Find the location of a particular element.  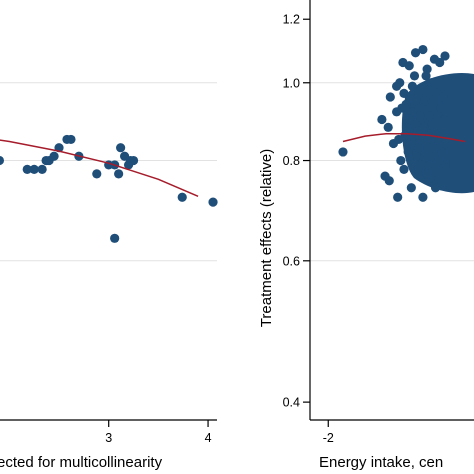

left-x-axis-title: ected for multicollinearity is located at coordinates (81, 462).